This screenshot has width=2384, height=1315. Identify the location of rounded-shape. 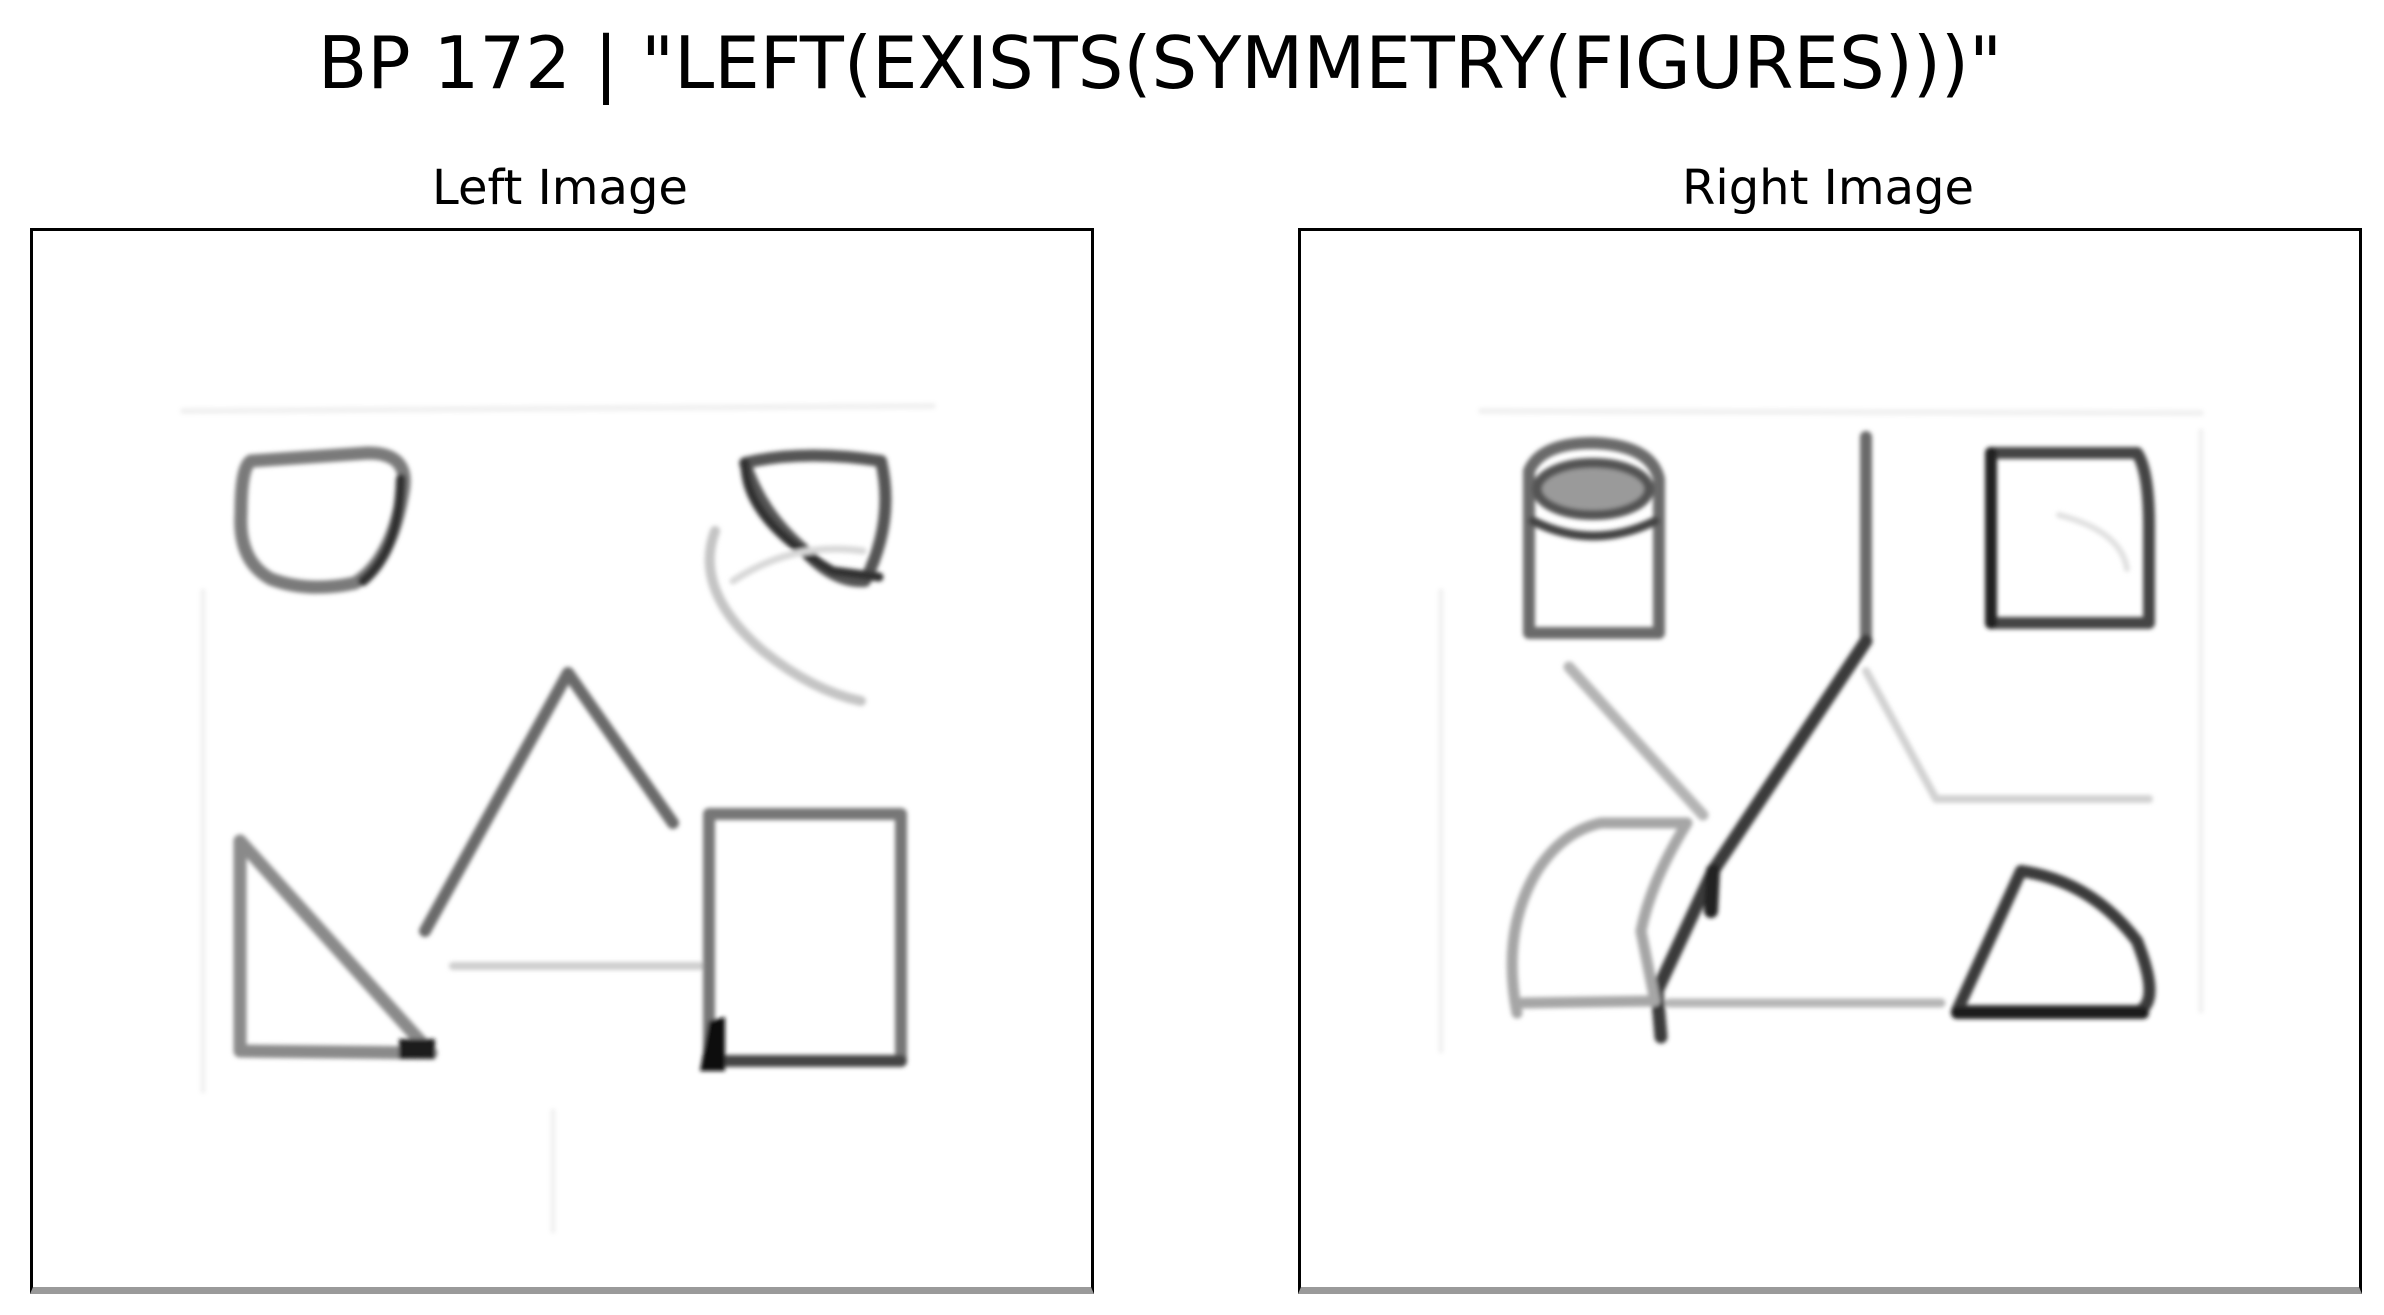
(1599, 918).